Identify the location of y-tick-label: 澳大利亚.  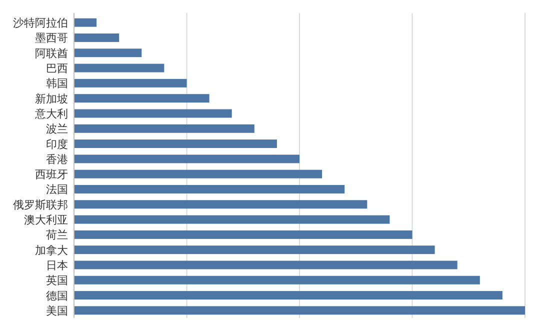
(46, 220).